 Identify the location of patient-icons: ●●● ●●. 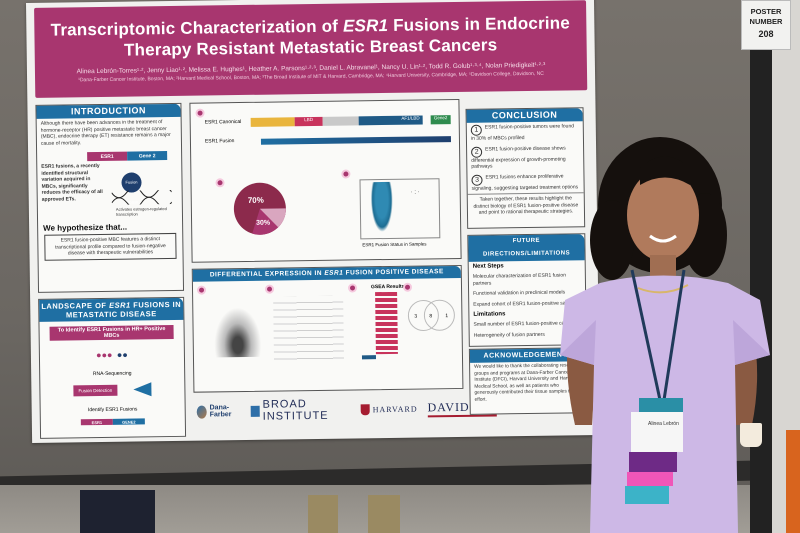
(112, 355).